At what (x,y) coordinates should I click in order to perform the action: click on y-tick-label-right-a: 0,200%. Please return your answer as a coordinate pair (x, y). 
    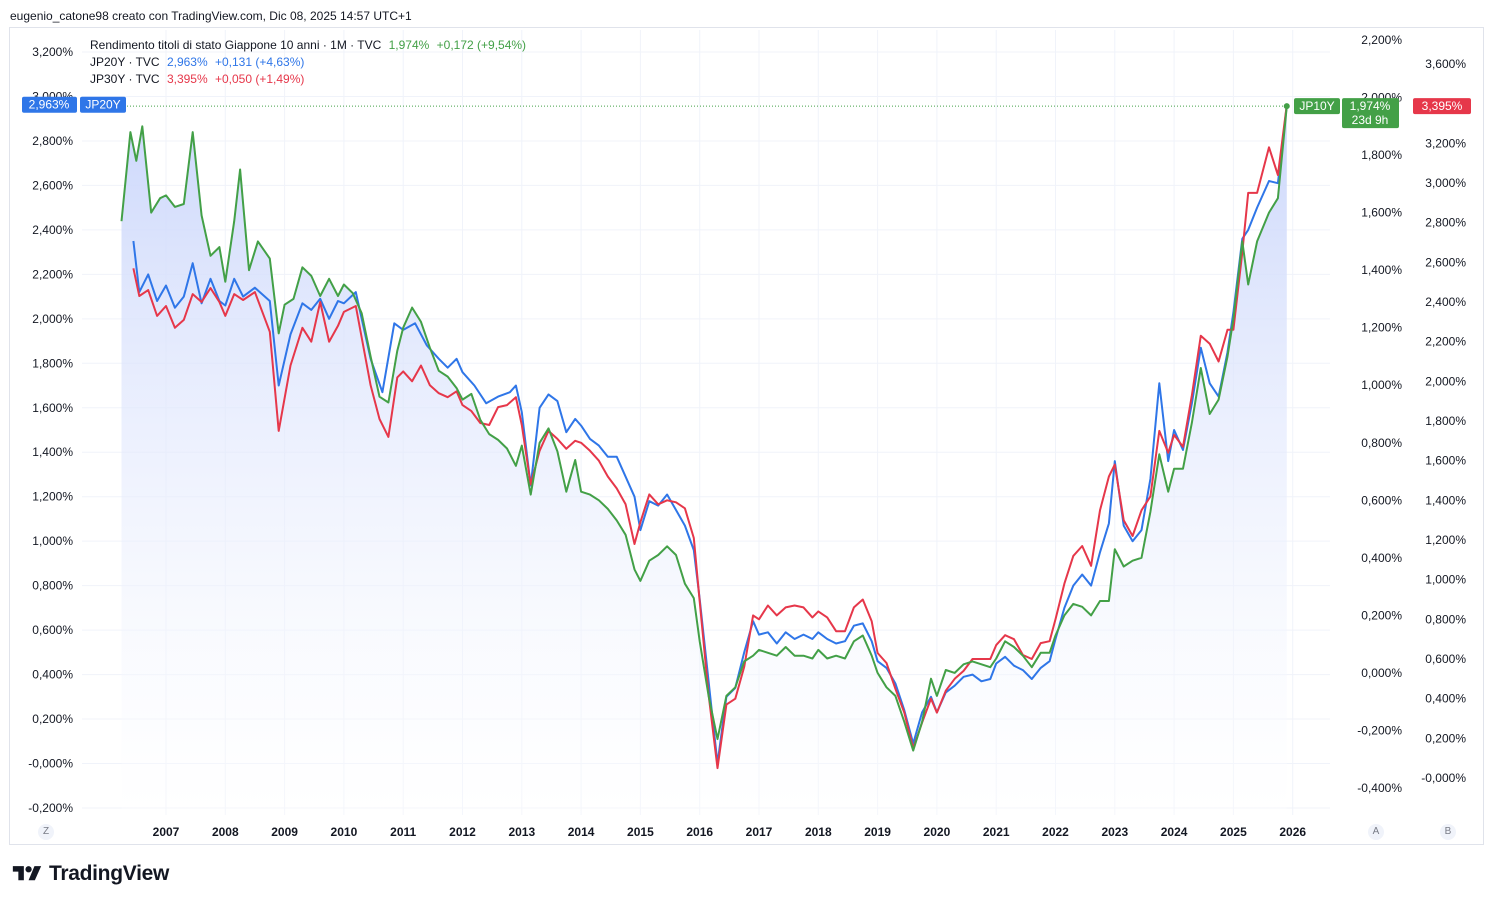
    Looking at the image, I should click on (1381, 615).